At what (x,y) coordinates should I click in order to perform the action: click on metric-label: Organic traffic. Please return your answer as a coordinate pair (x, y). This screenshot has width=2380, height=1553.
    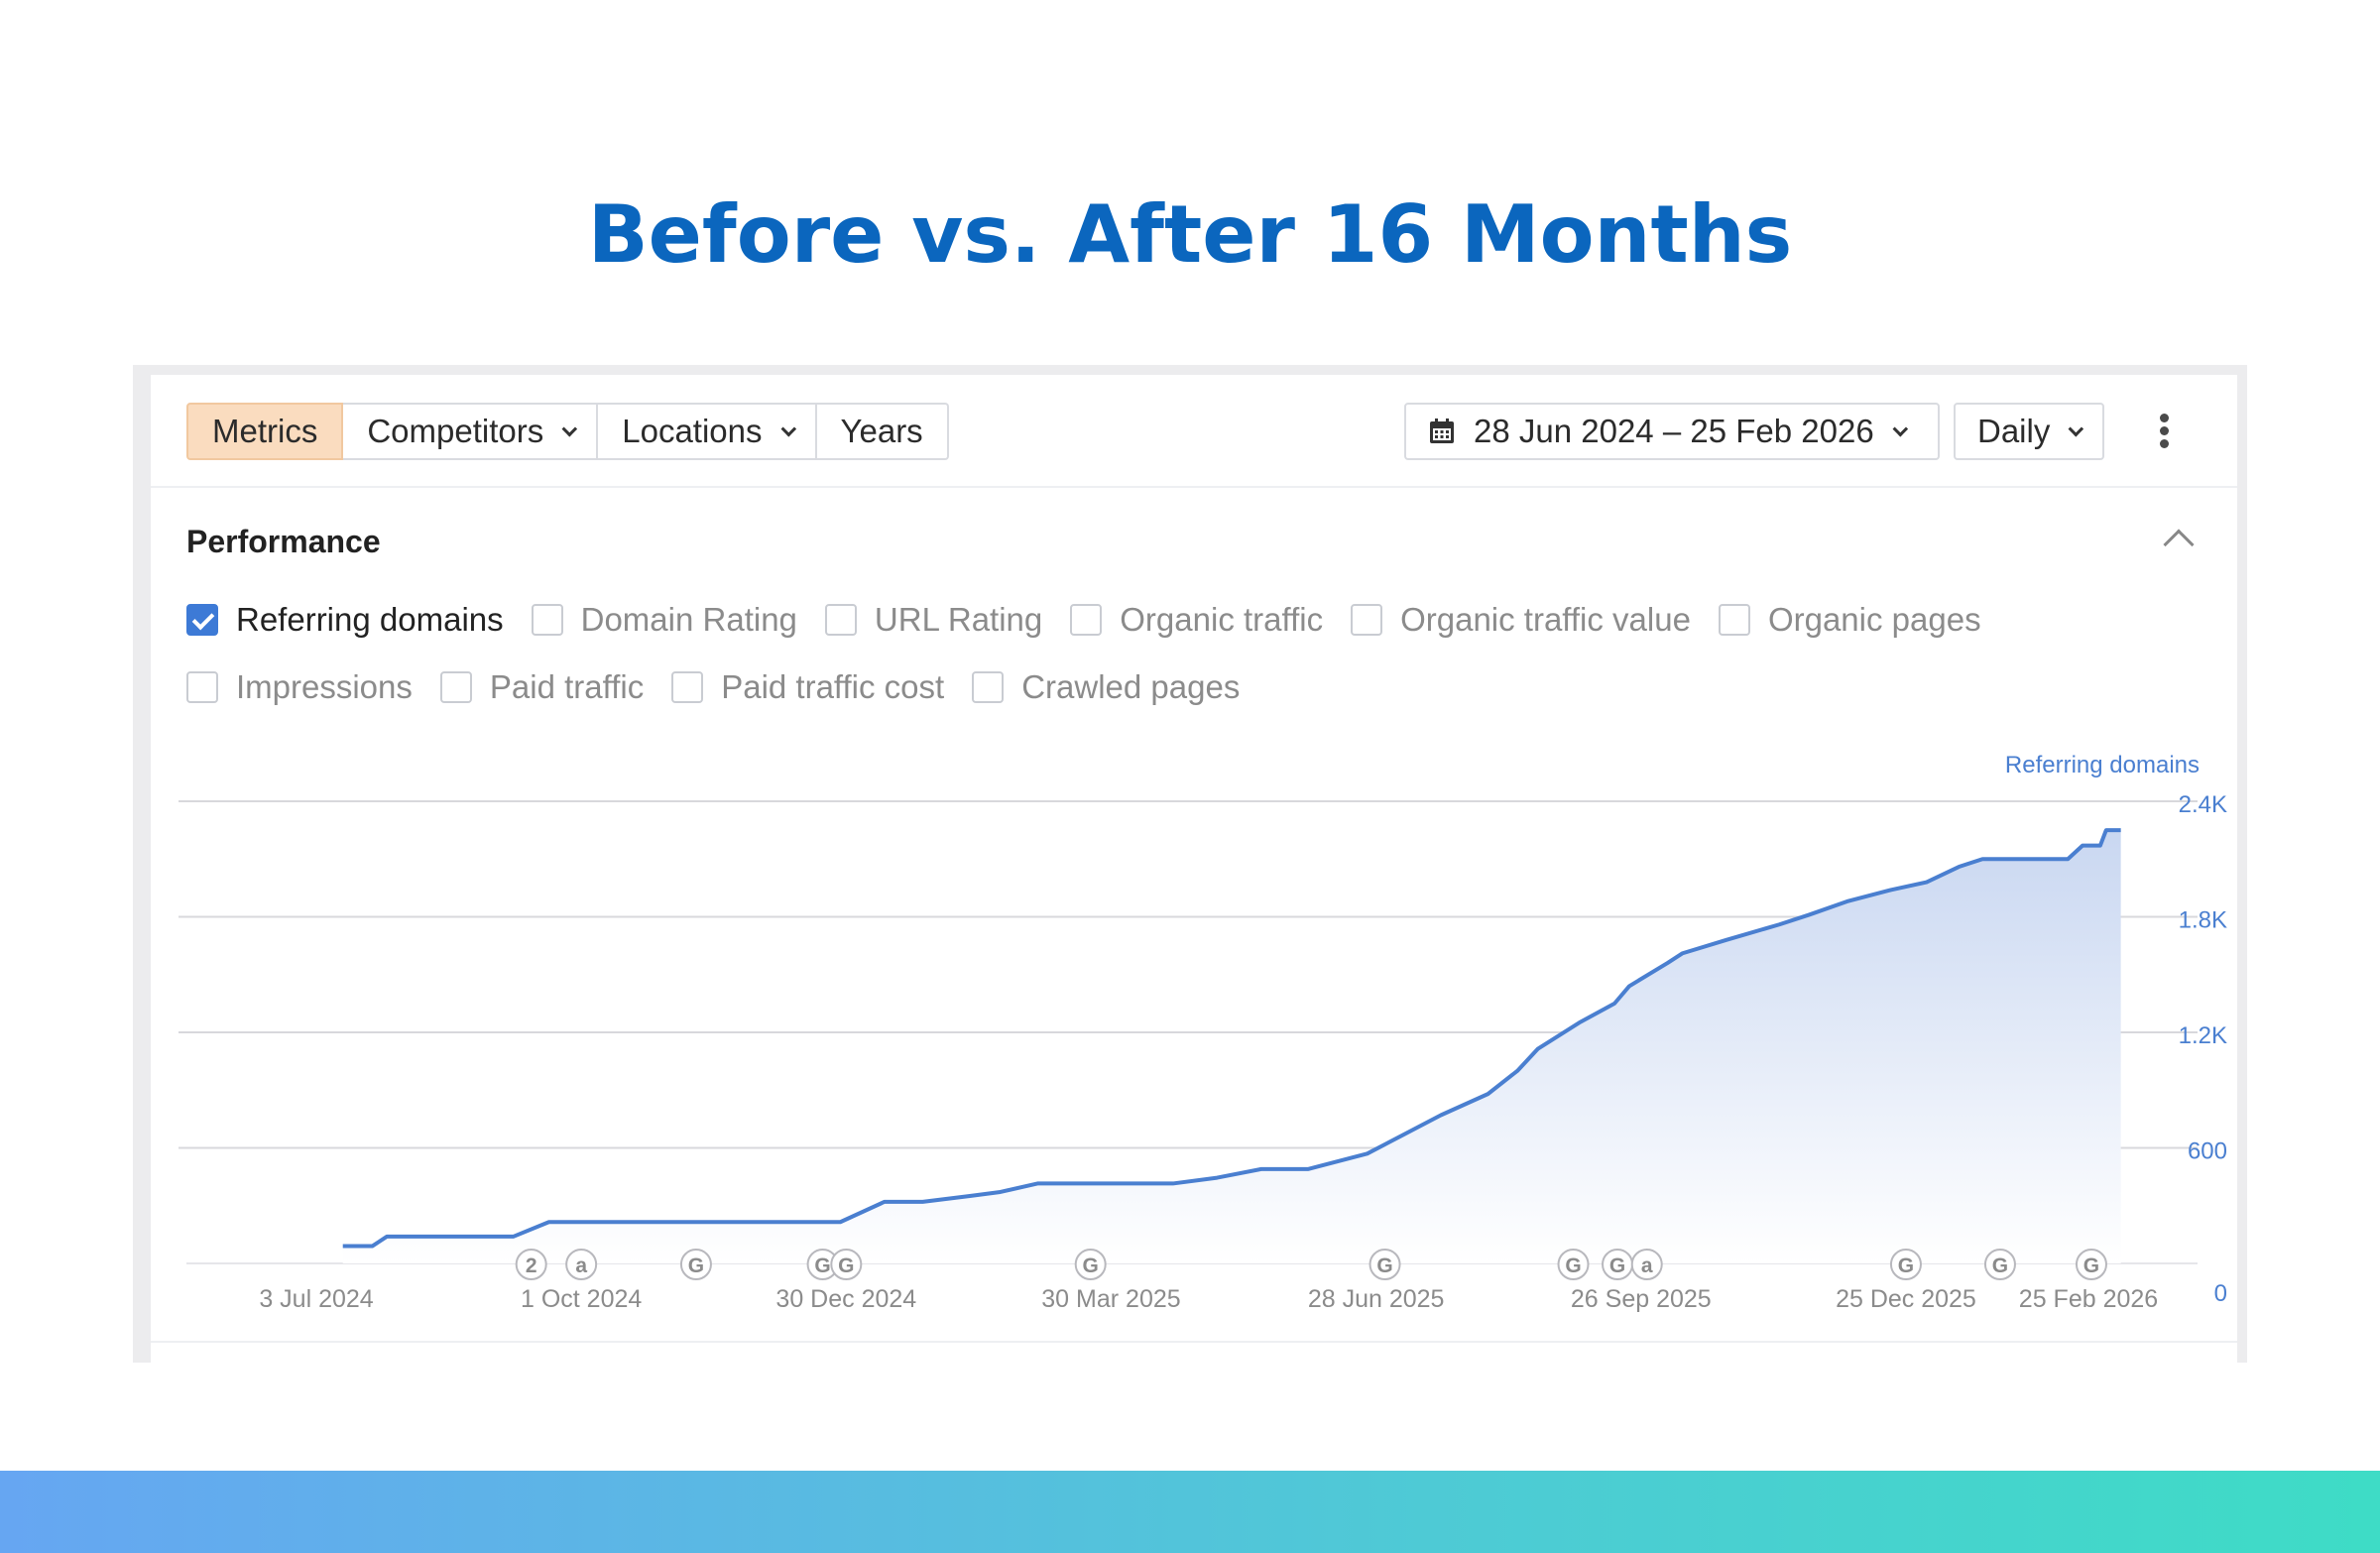
    Looking at the image, I should click on (1222, 619).